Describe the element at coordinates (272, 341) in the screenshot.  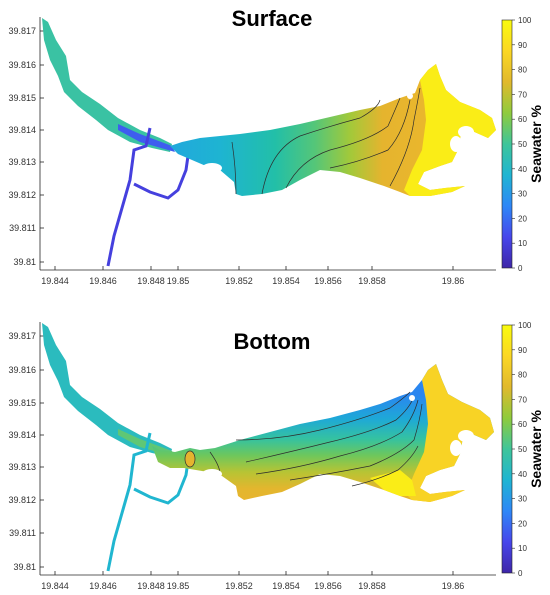
I see `panel-title: Bottom` at that location.